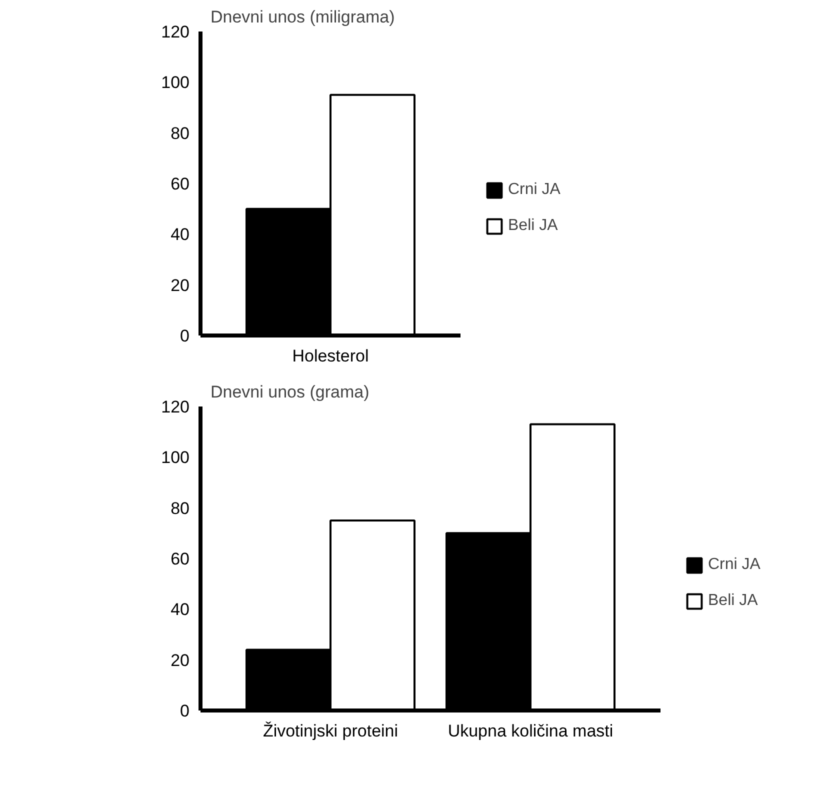 This screenshot has height=797, width=838. What do you see at coordinates (330, 356) in the screenshot?
I see `x-tick-label: Holesterol` at bounding box center [330, 356].